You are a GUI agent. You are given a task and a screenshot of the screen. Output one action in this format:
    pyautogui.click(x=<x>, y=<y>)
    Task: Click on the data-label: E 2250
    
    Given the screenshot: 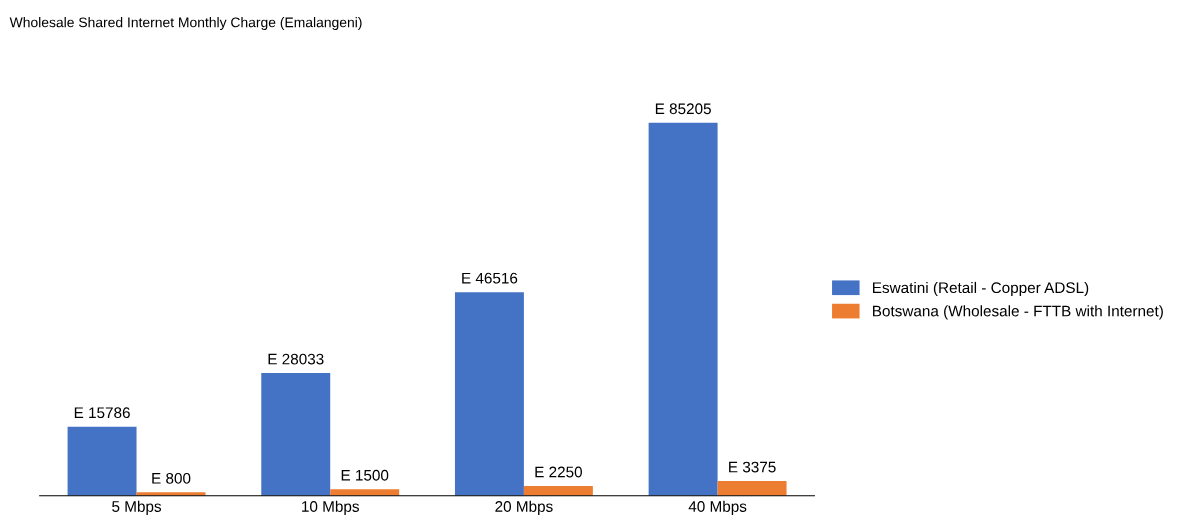 What is the action you would take?
    pyautogui.click(x=558, y=472)
    